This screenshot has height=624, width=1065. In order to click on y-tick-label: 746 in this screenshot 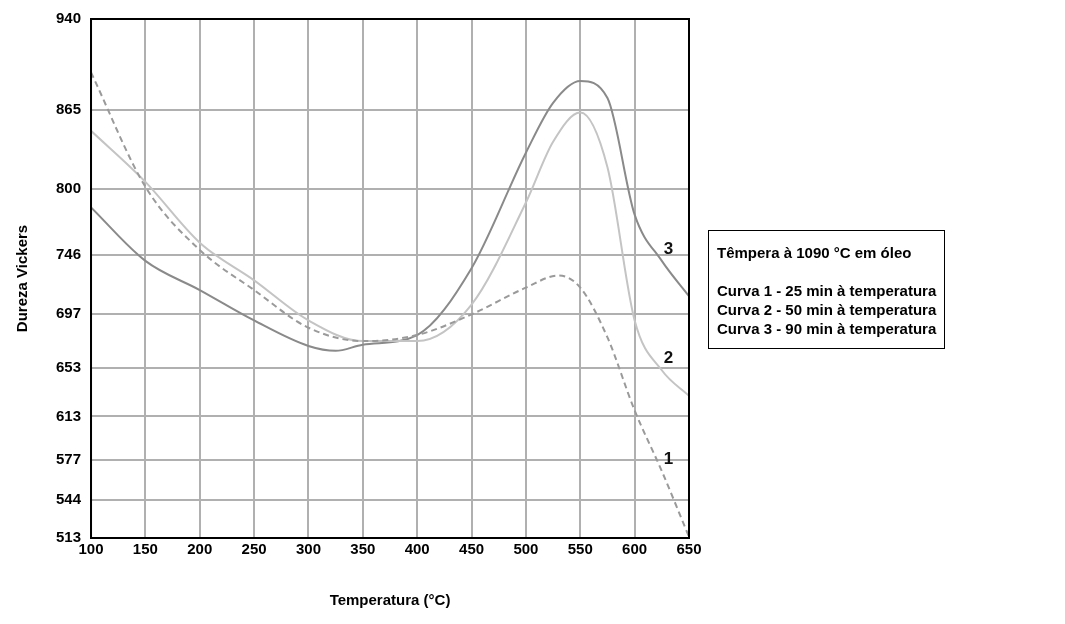, I will do `click(69, 253)`.